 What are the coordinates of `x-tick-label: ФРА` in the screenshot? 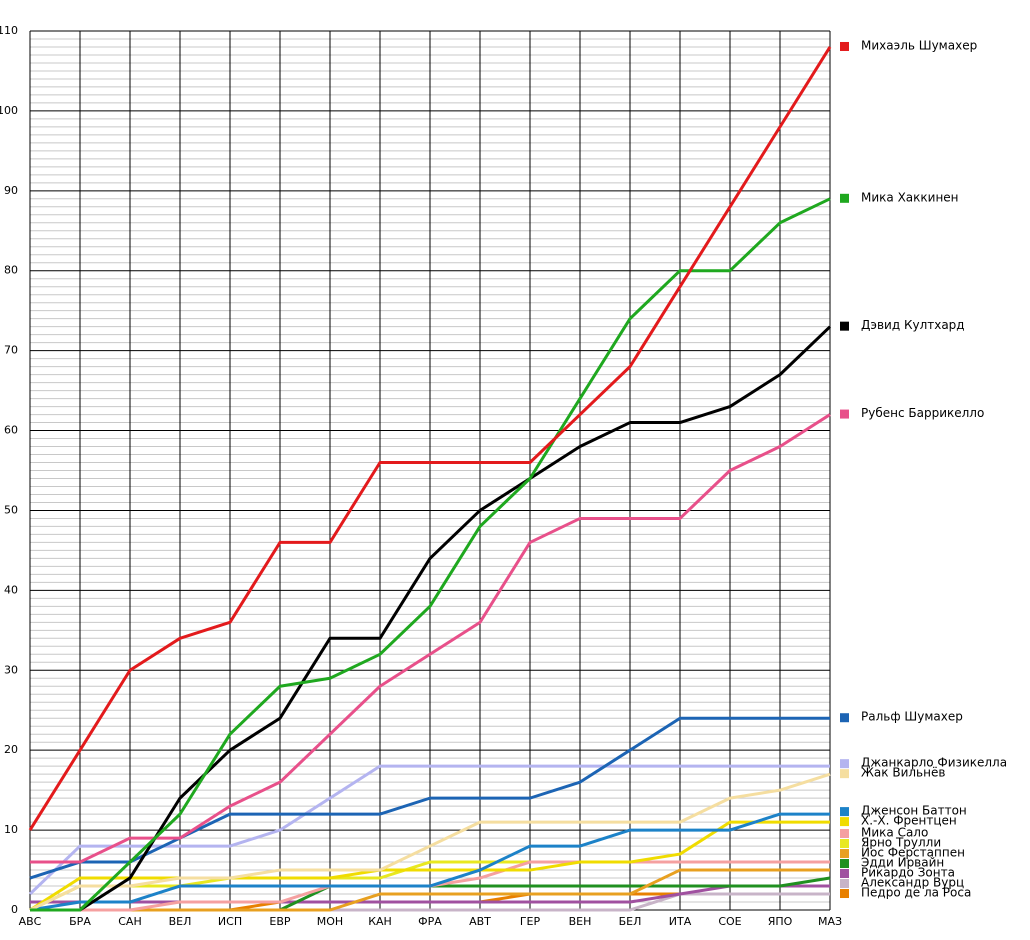 It's located at (430, 921).